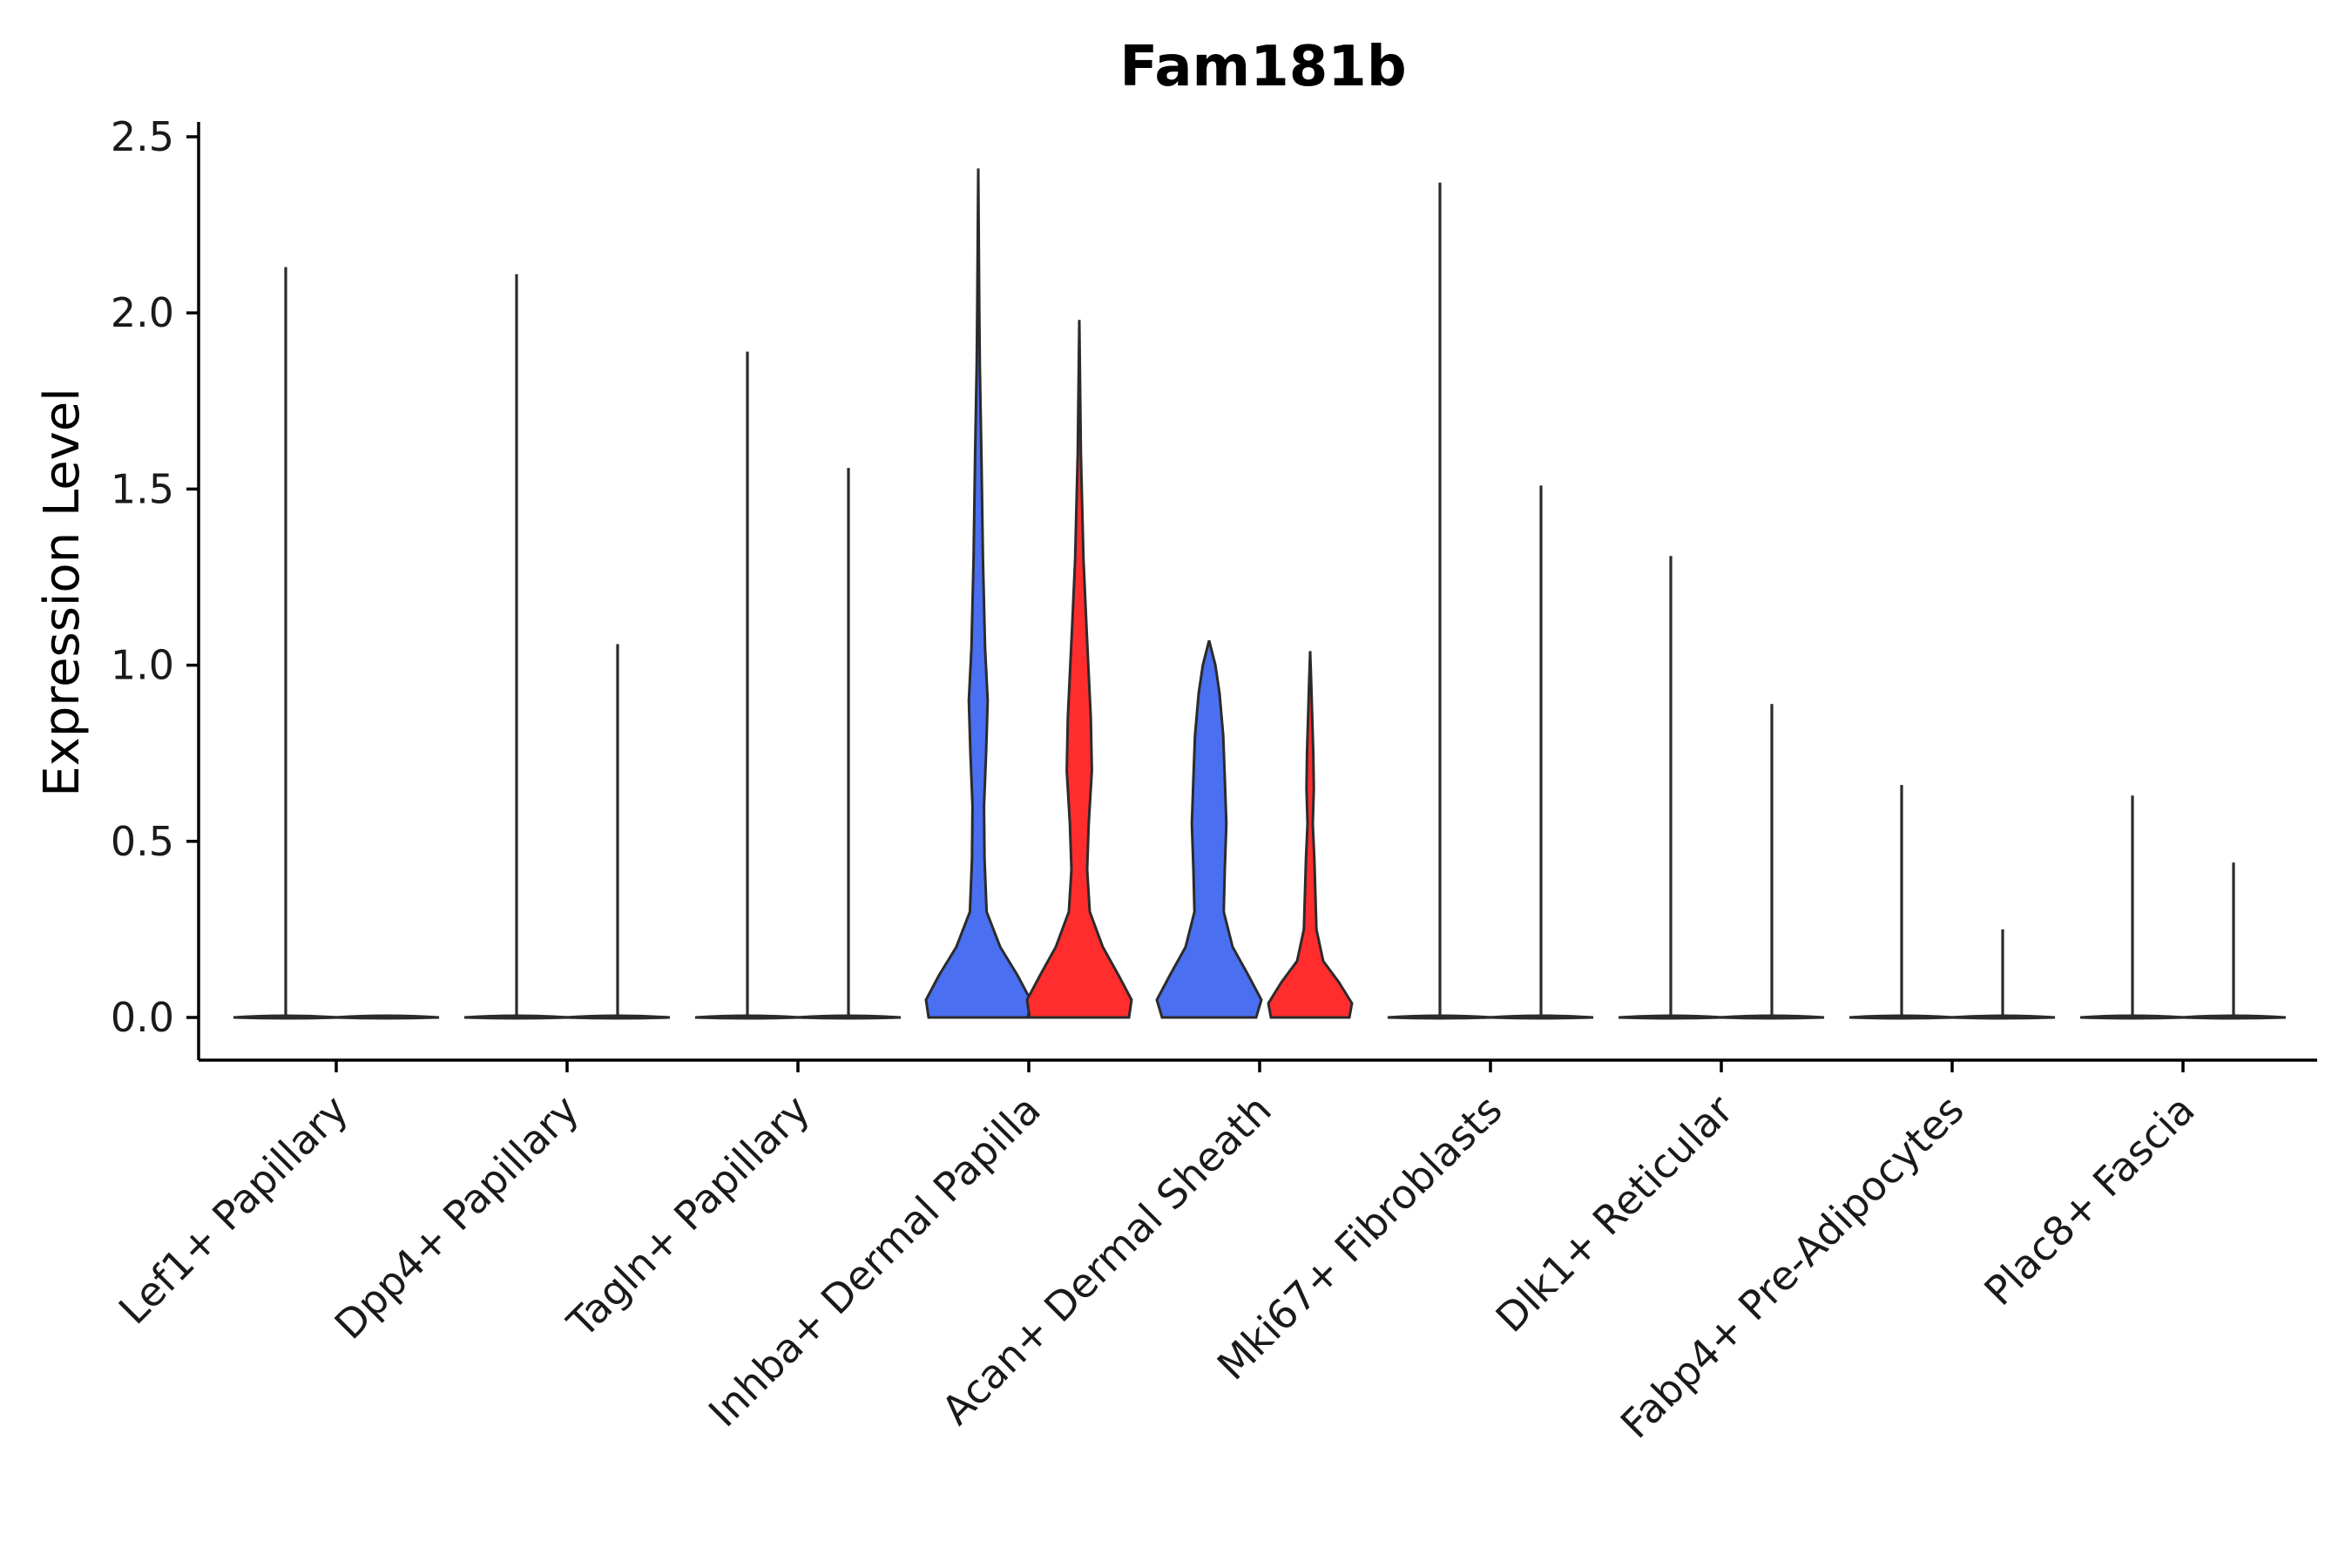  What do you see at coordinates (688, 1217) in the screenshot?
I see `x-tick-label: Tagln+ Papillary` at bounding box center [688, 1217].